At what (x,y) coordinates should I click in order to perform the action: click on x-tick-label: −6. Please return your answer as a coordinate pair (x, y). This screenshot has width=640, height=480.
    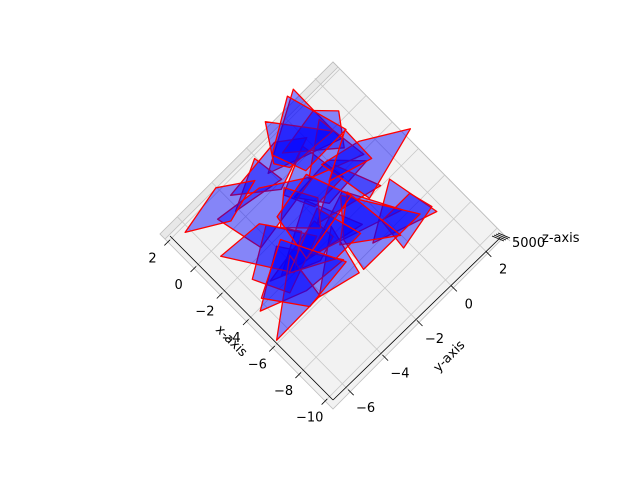
    Looking at the image, I should click on (257, 364).